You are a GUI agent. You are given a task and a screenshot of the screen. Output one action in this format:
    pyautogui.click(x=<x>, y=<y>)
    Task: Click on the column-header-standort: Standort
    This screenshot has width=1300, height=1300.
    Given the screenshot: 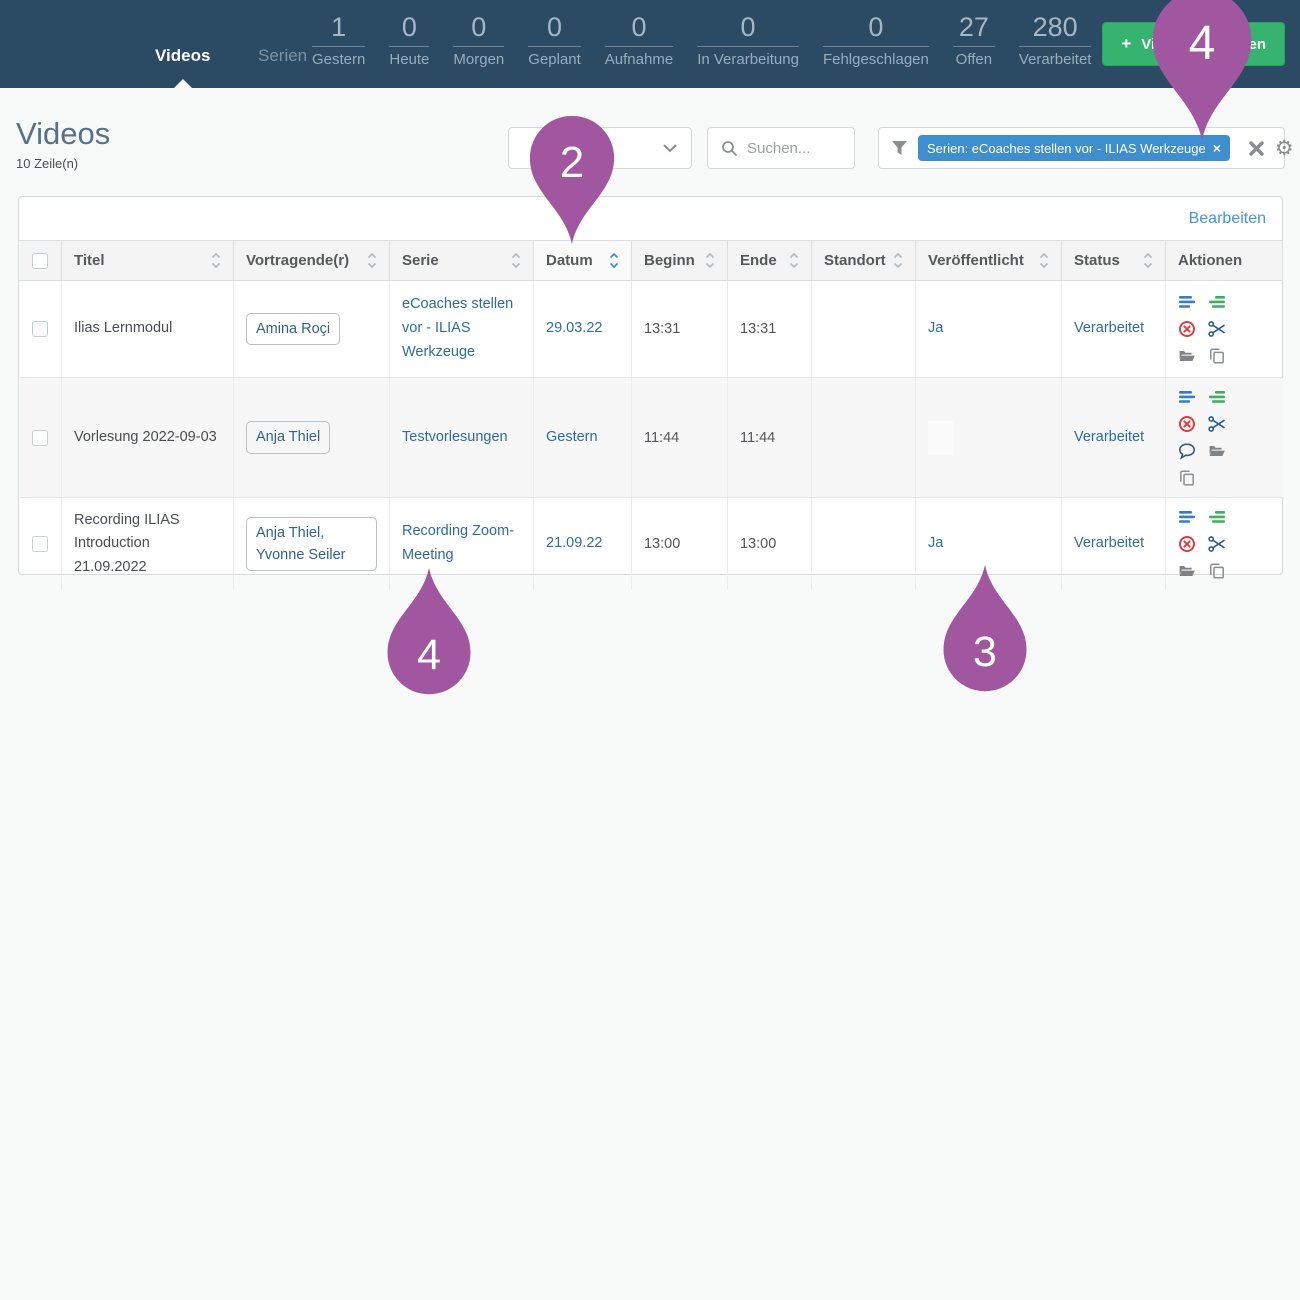 What is the action you would take?
    pyautogui.click(x=863, y=260)
    